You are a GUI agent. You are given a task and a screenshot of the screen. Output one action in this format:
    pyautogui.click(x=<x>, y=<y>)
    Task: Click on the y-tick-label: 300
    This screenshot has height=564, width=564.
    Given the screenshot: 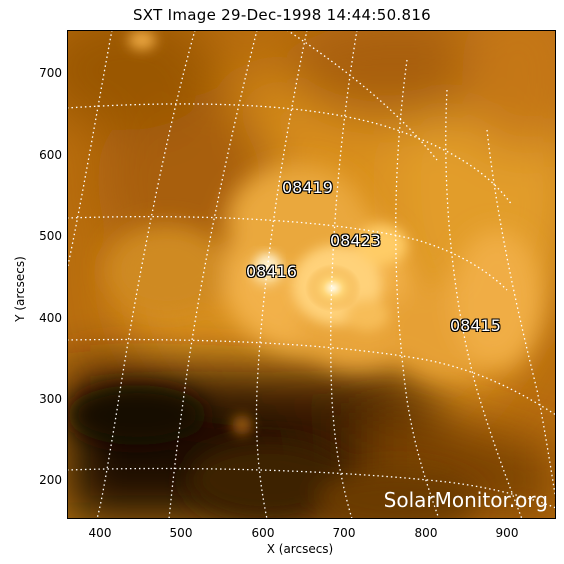 What is the action you would take?
    pyautogui.click(x=50, y=399)
    